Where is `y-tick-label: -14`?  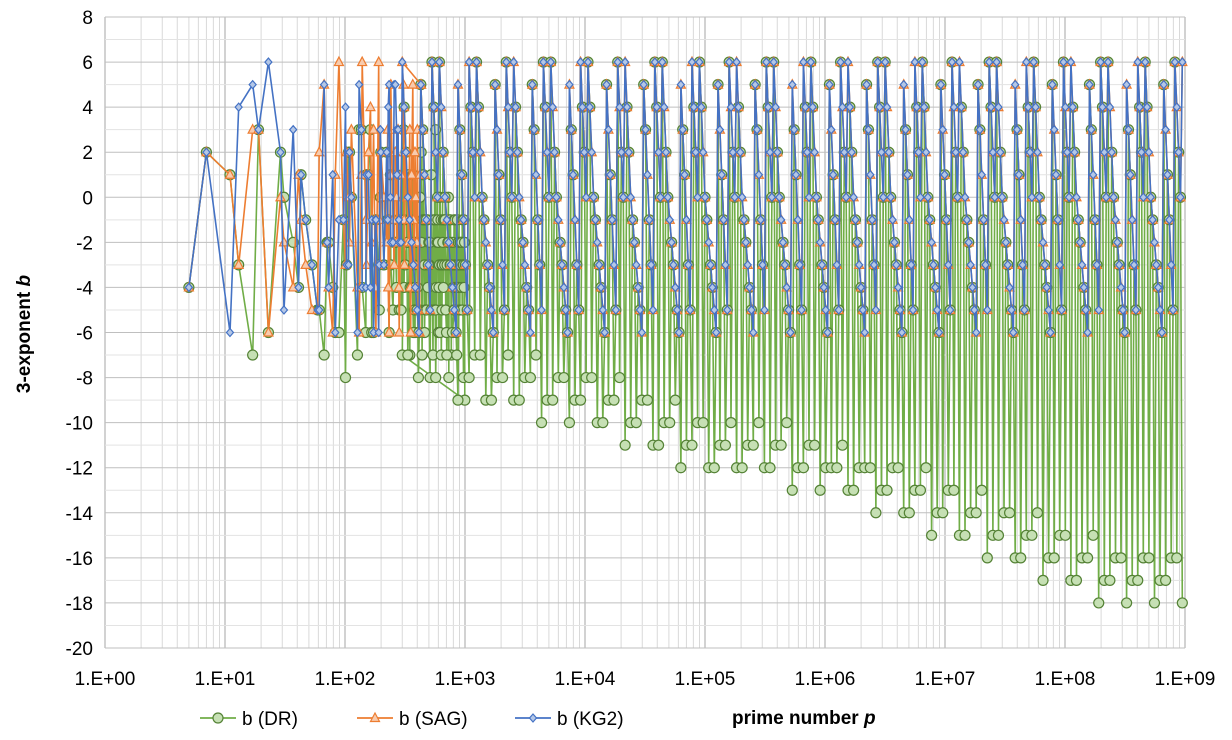 y-tick-label: -14 is located at coordinates (80, 514).